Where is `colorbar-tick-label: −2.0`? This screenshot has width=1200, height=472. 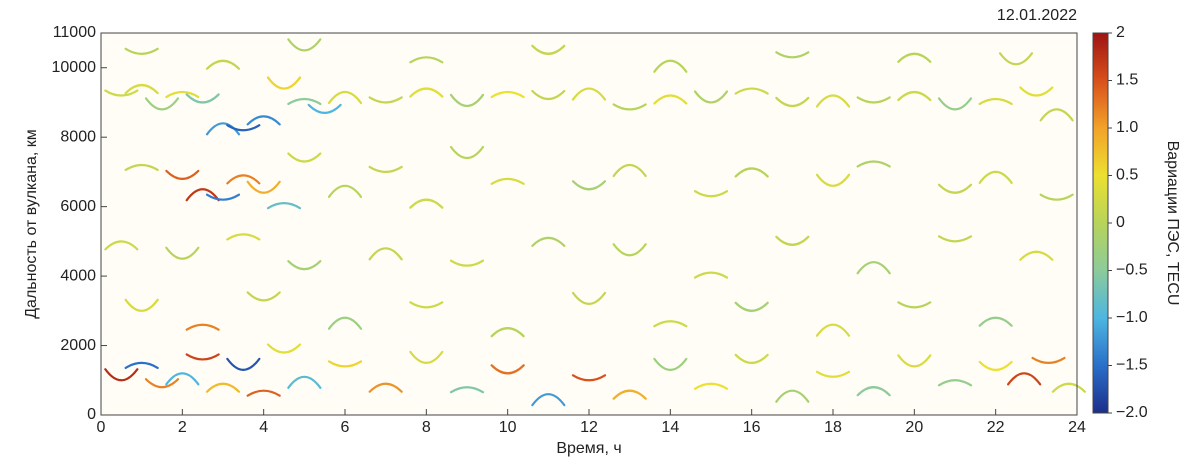
colorbar-tick-label: −2.0 is located at coordinates (1132, 412).